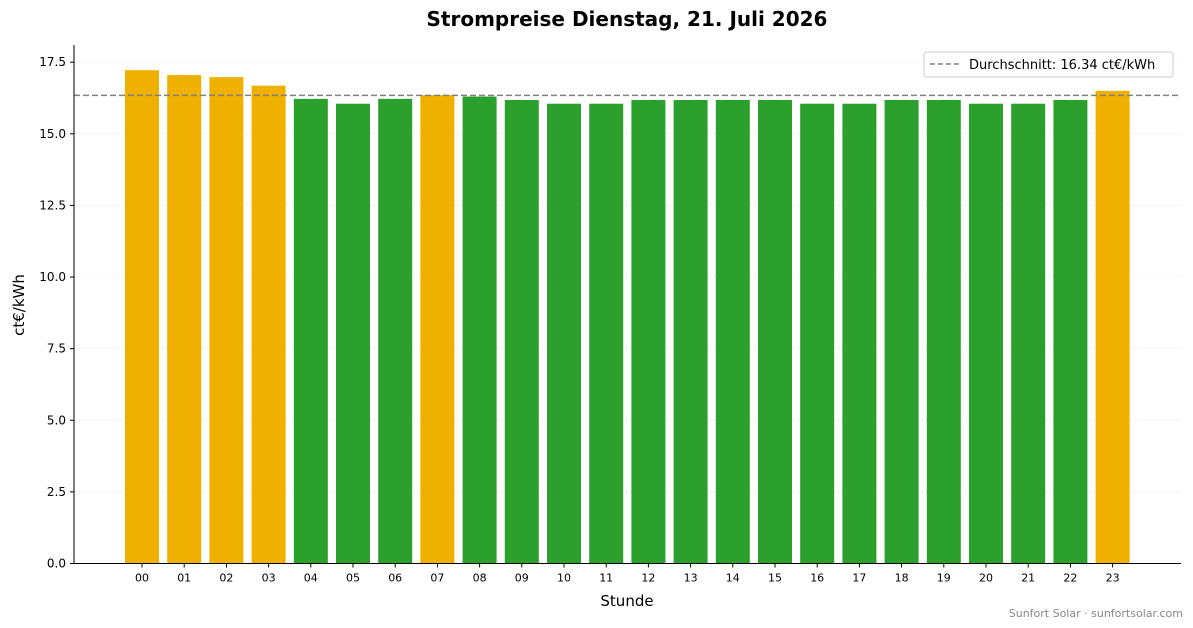 This screenshot has height=628, width=1193. What do you see at coordinates (775, 578) in the screenshot?
I see `x-tick-label: 15` at bounding box center [775, 578].